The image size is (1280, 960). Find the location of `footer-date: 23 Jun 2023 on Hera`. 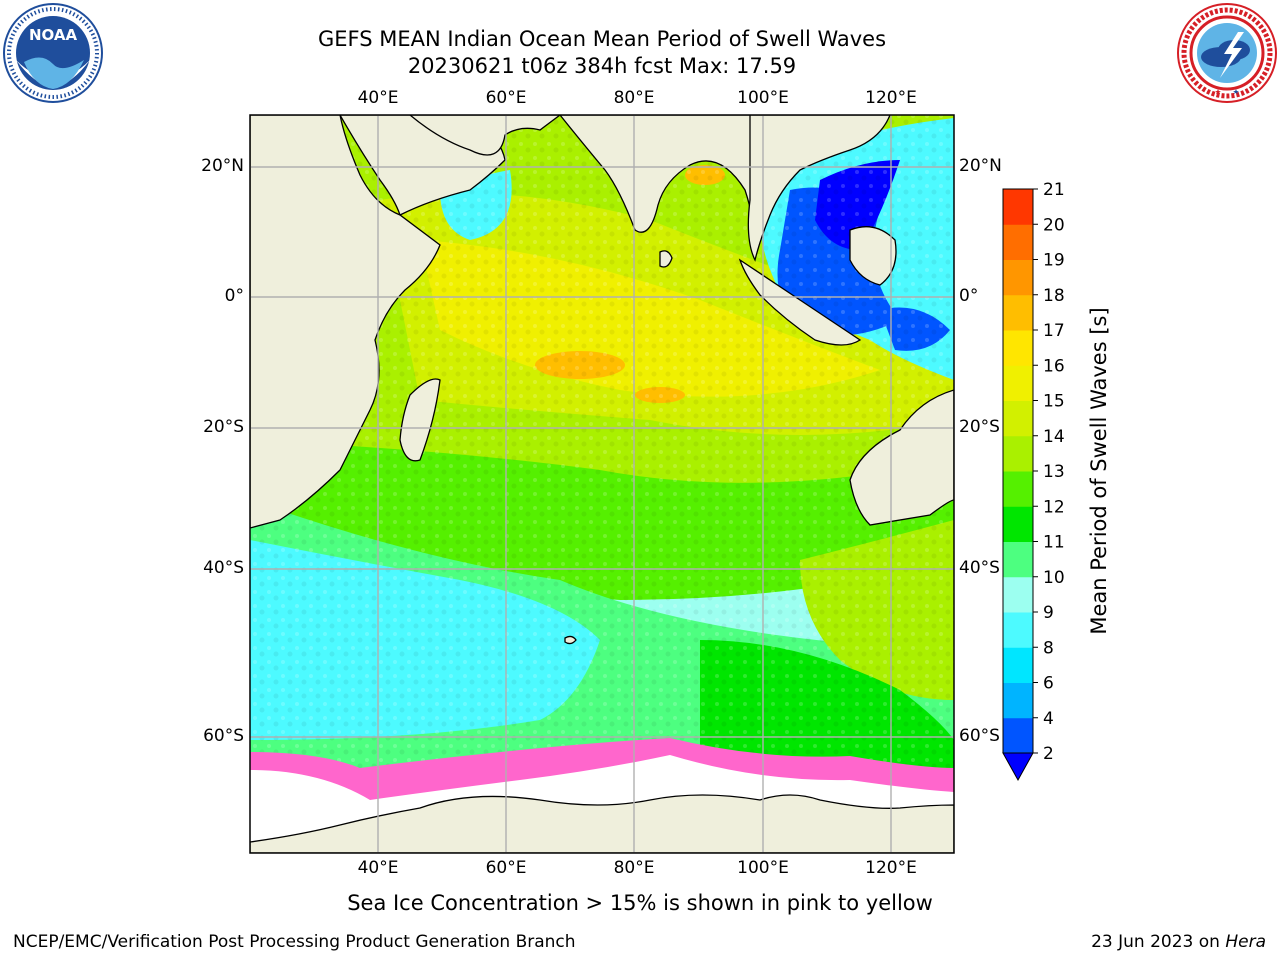

footer-date: 23 Jun 2023 on Hera is located at coordinates (1178, 942).